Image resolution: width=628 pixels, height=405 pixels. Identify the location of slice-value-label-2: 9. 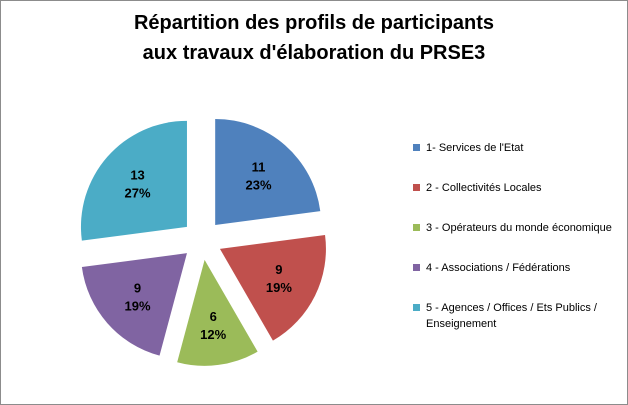
(278, 269).